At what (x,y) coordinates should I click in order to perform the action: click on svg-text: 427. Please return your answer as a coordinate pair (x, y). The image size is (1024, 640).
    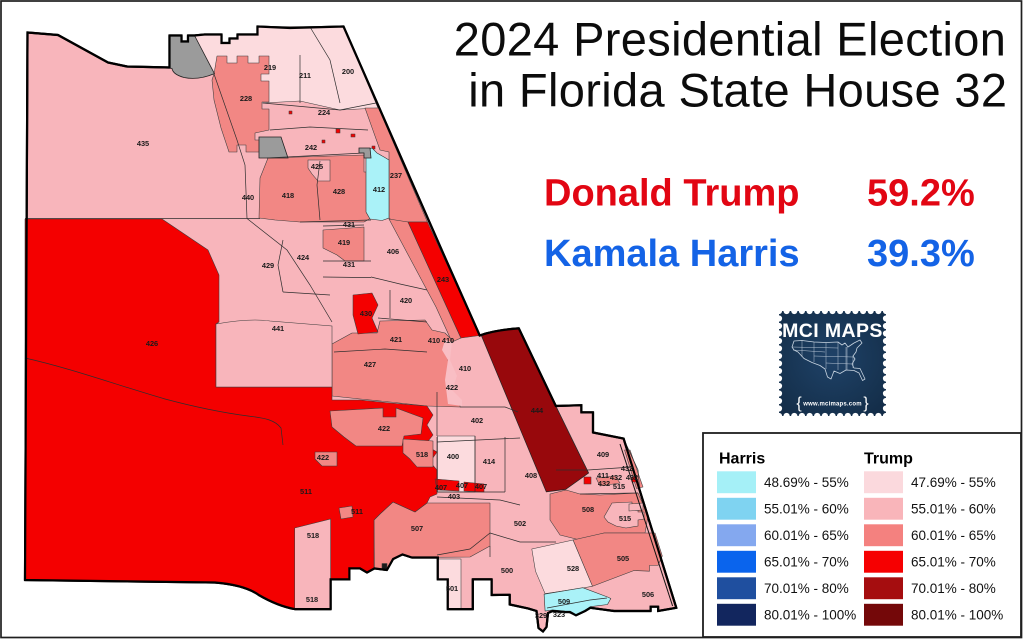
    Looking at the image, I should click on (370, 364).